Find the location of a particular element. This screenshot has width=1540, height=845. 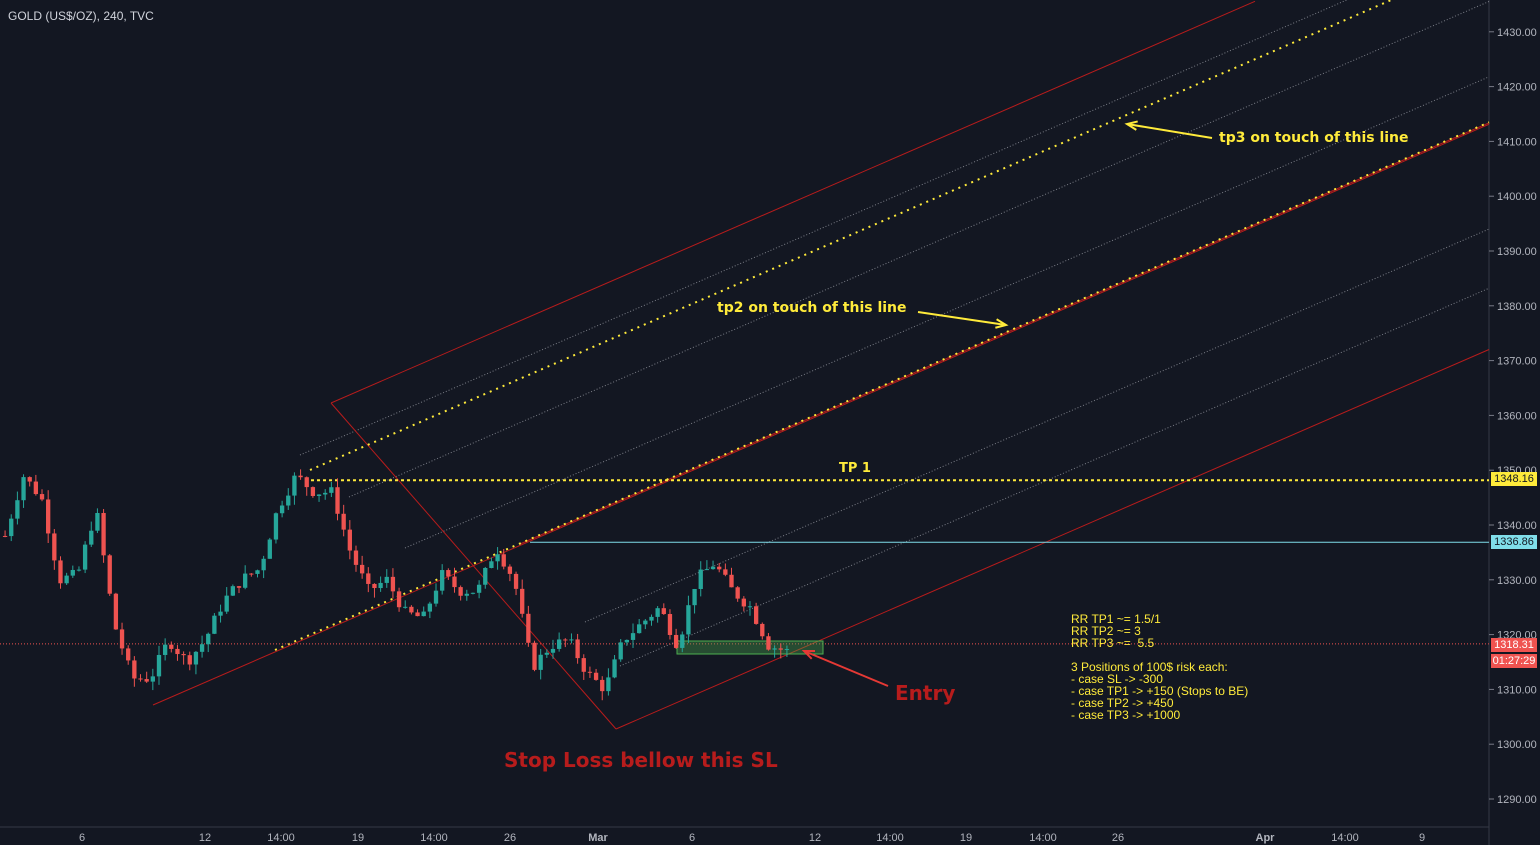

entry-label: Entry is located at coordinates (925, 693).